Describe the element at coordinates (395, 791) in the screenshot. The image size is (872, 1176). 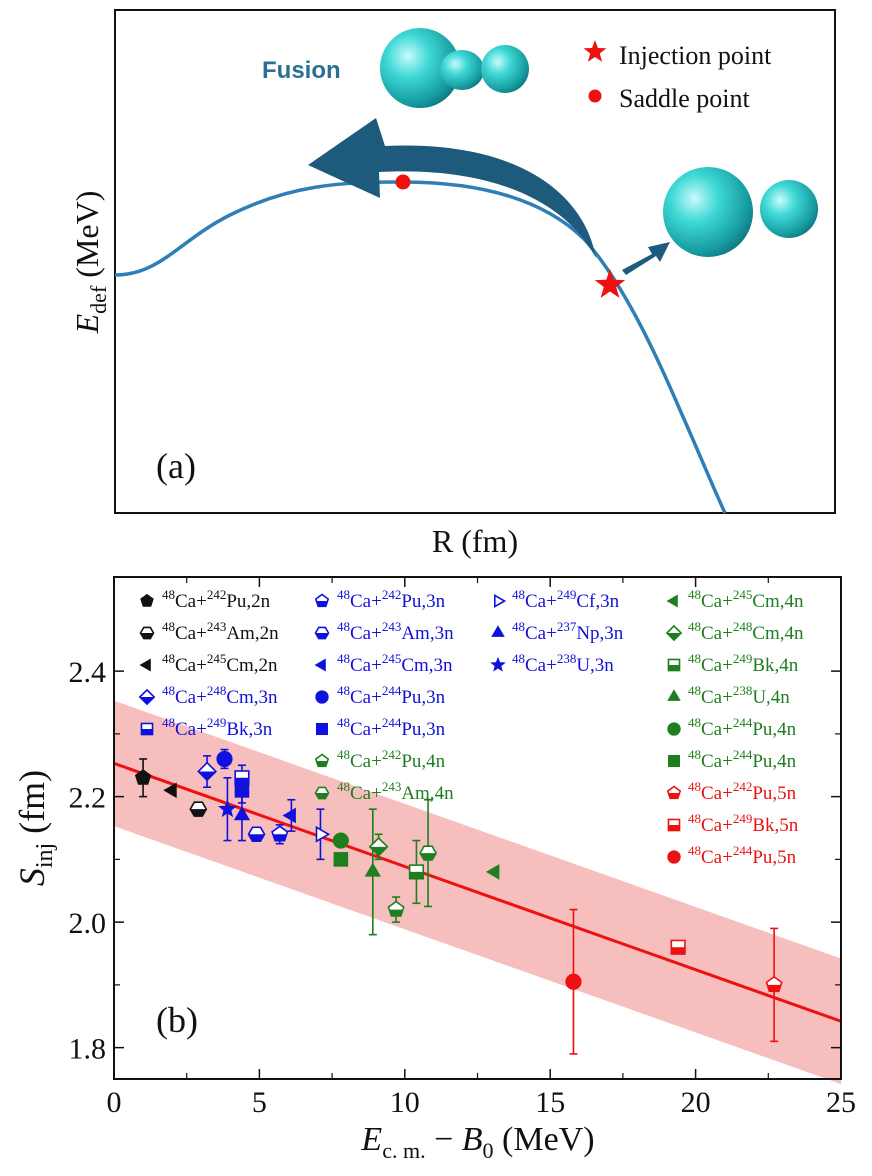
I see `legend-entry-label: 48Ca+243Am,4n` at that location.